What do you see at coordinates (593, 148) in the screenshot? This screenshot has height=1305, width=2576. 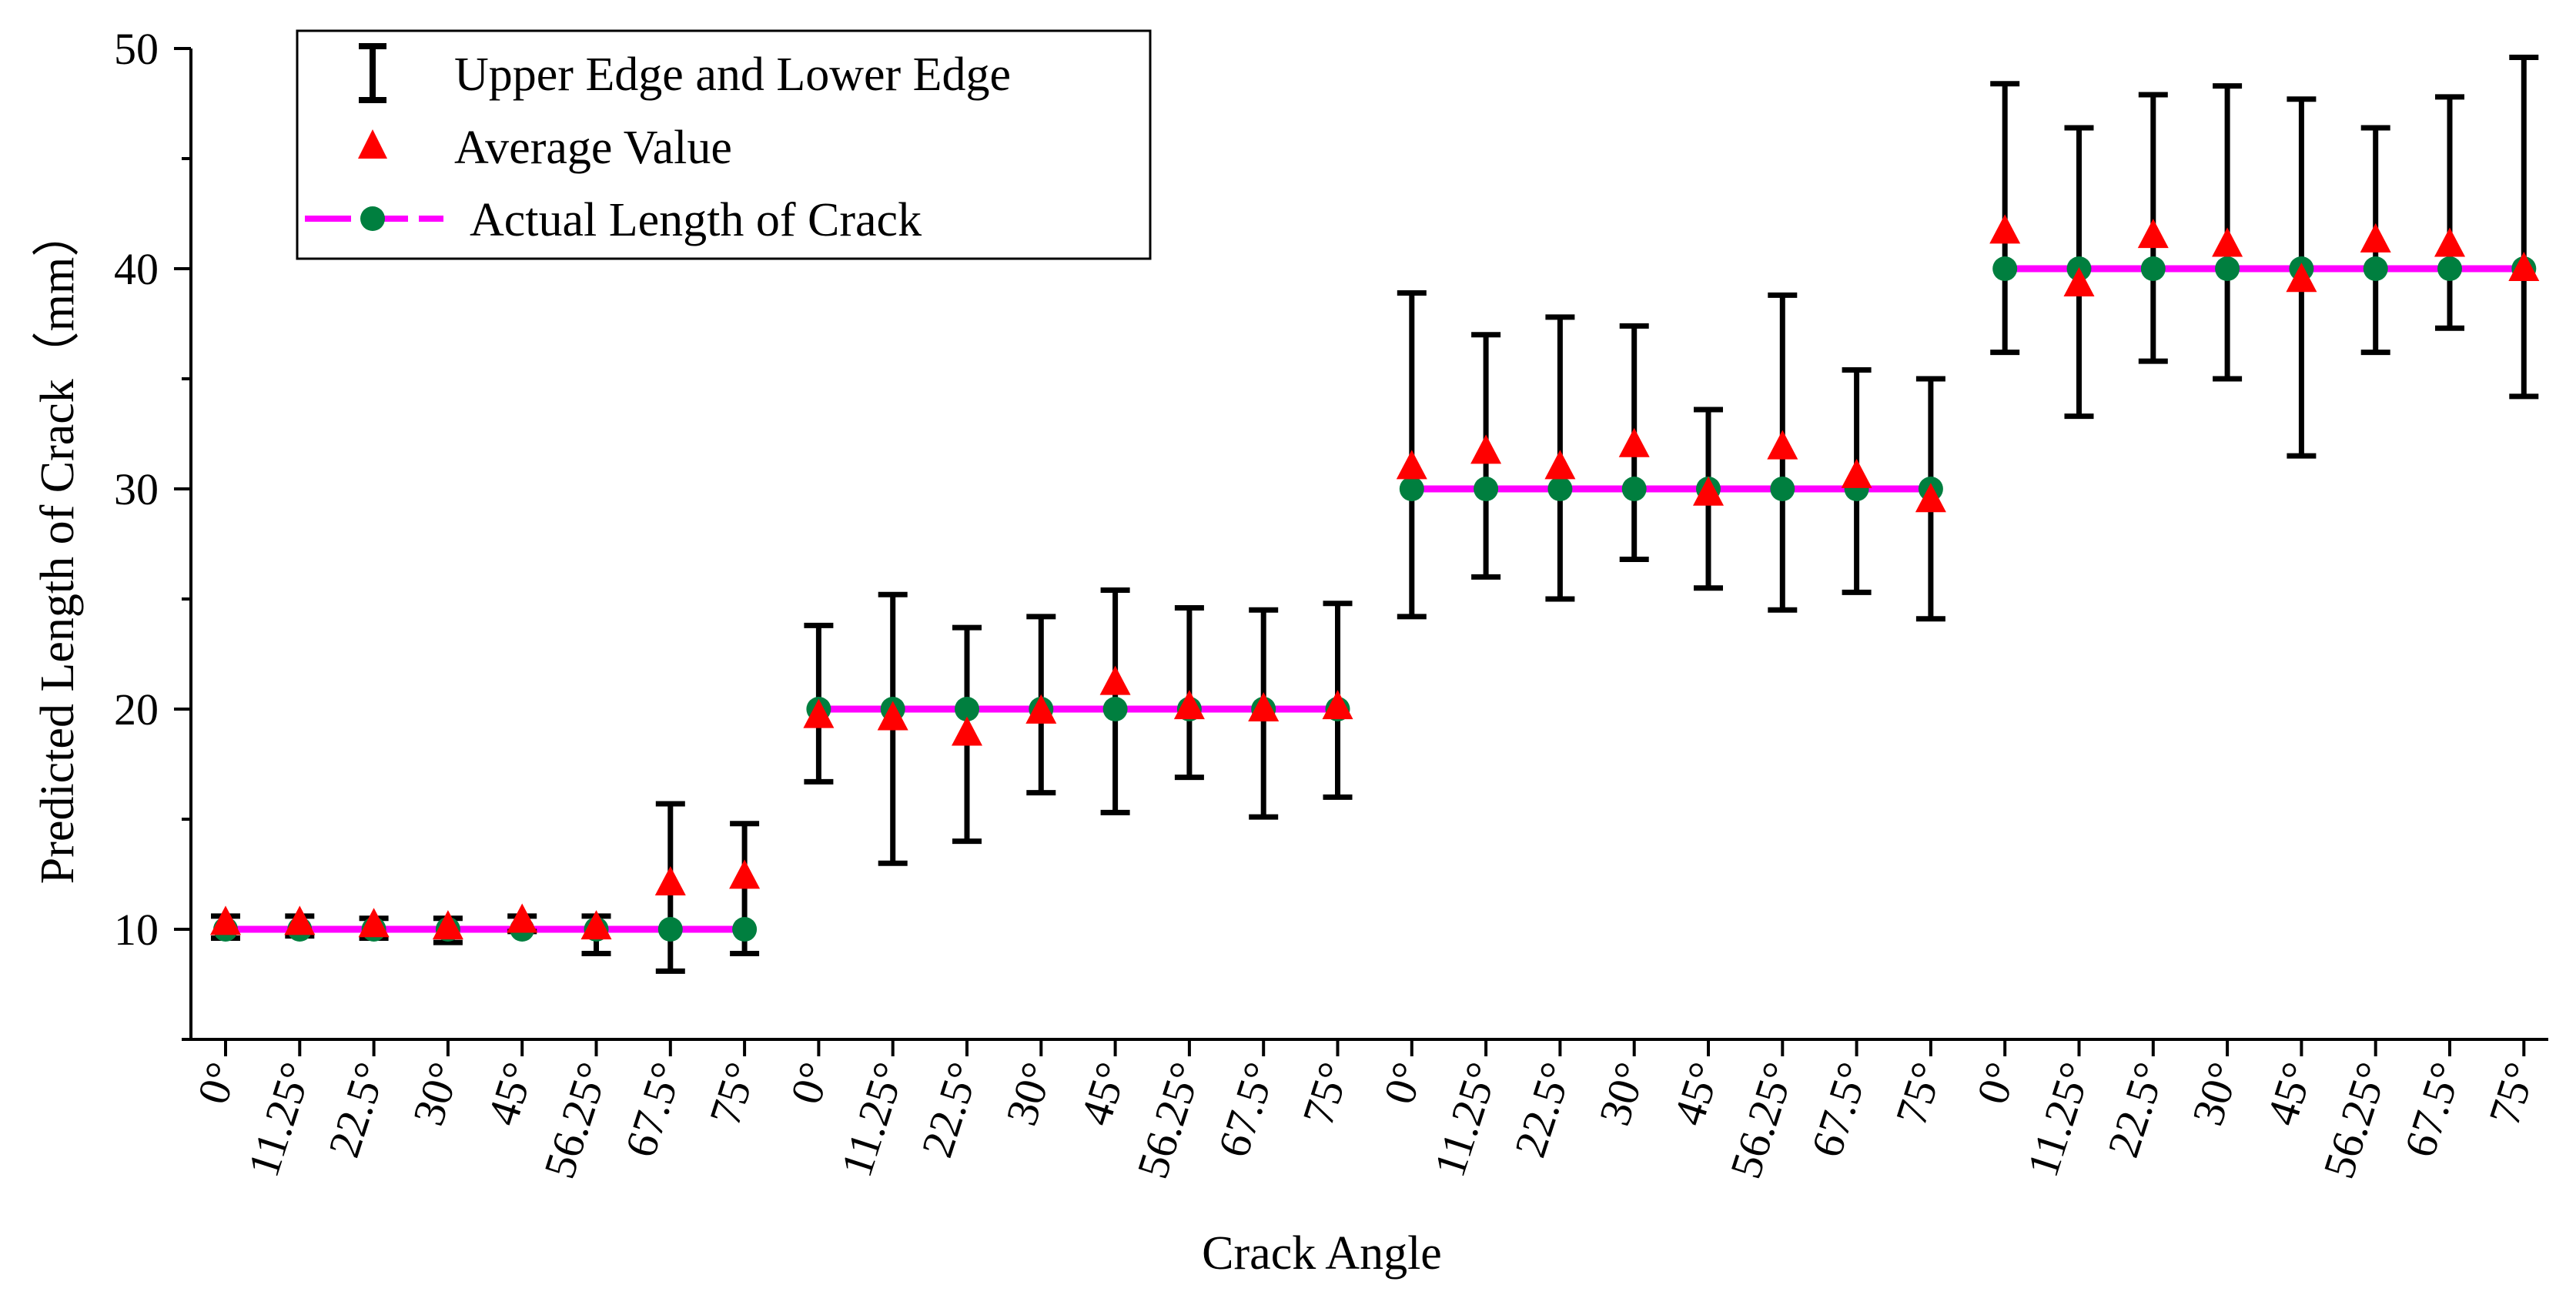 I see `legend-average-label: Average Value` at bounding box center [593, 148].